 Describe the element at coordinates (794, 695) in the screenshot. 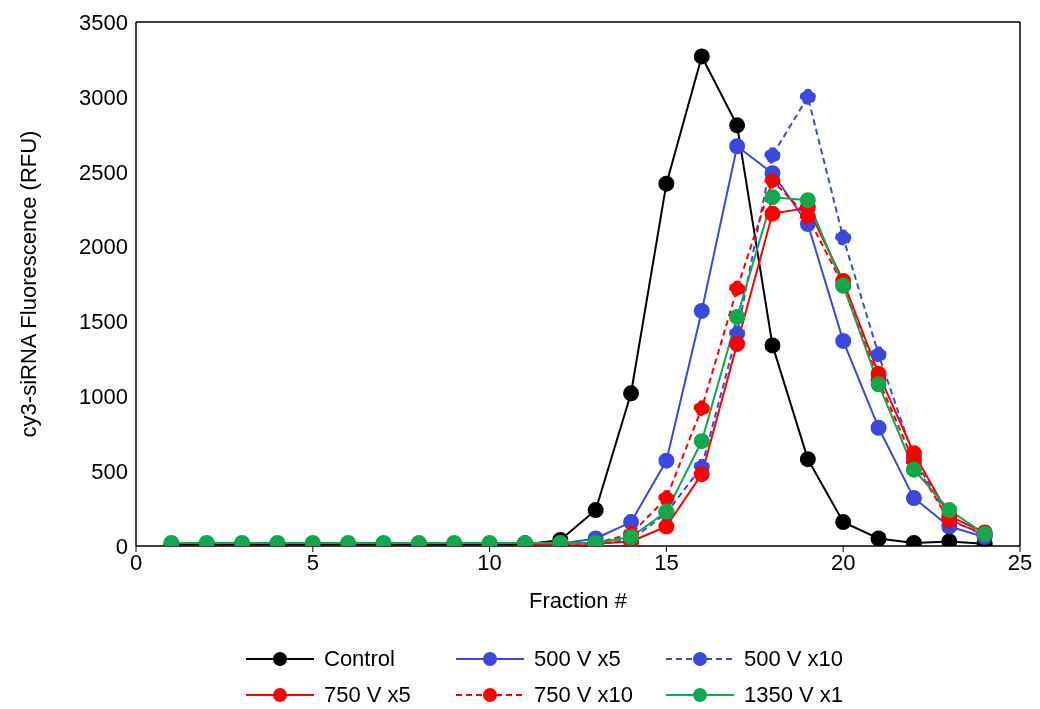

I see `legend-label: 1350 V x1` at that location.